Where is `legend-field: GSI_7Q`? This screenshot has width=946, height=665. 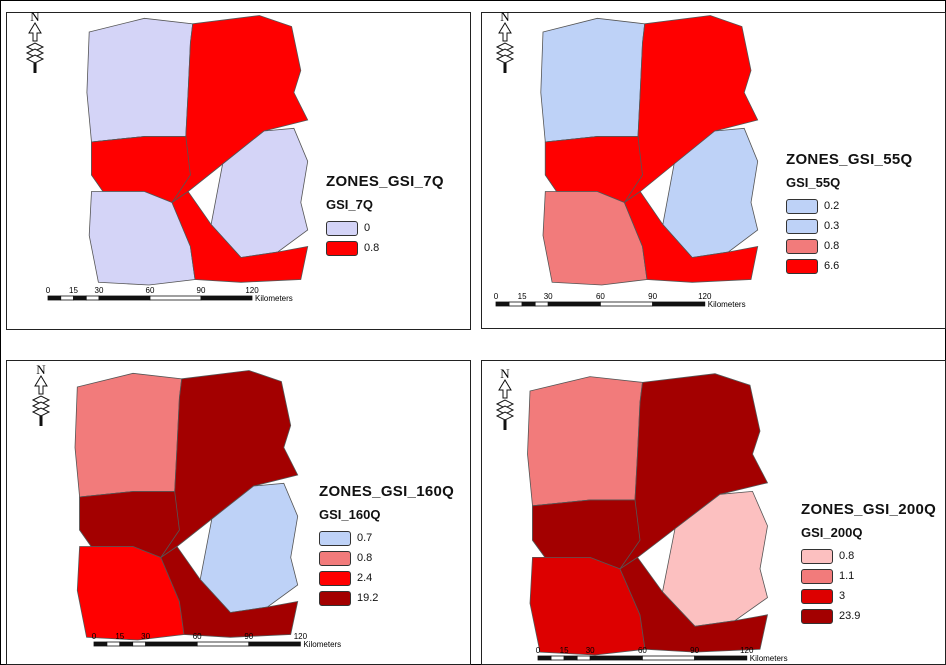
legend-field: GSI_7Q is located at coordinates (349, 204).